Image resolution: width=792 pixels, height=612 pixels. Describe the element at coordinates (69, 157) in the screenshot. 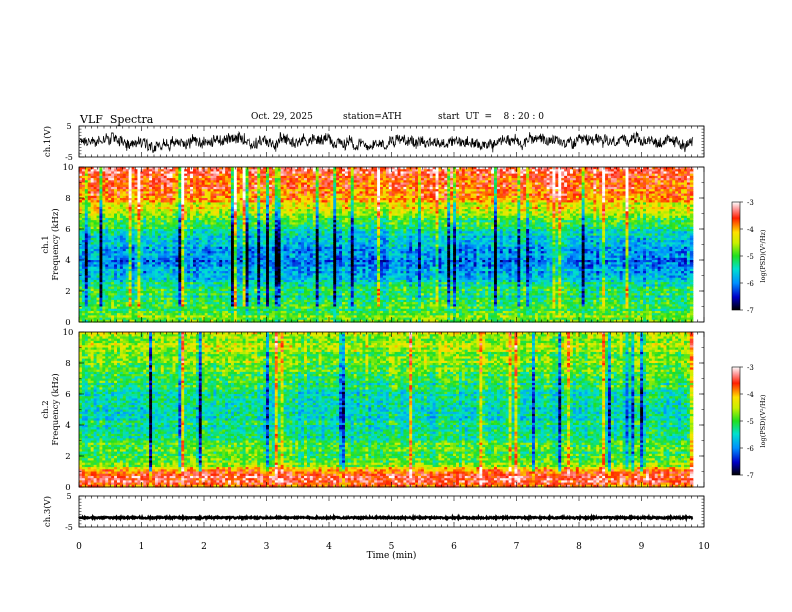

I see `y-tick-label: -5` at that location.